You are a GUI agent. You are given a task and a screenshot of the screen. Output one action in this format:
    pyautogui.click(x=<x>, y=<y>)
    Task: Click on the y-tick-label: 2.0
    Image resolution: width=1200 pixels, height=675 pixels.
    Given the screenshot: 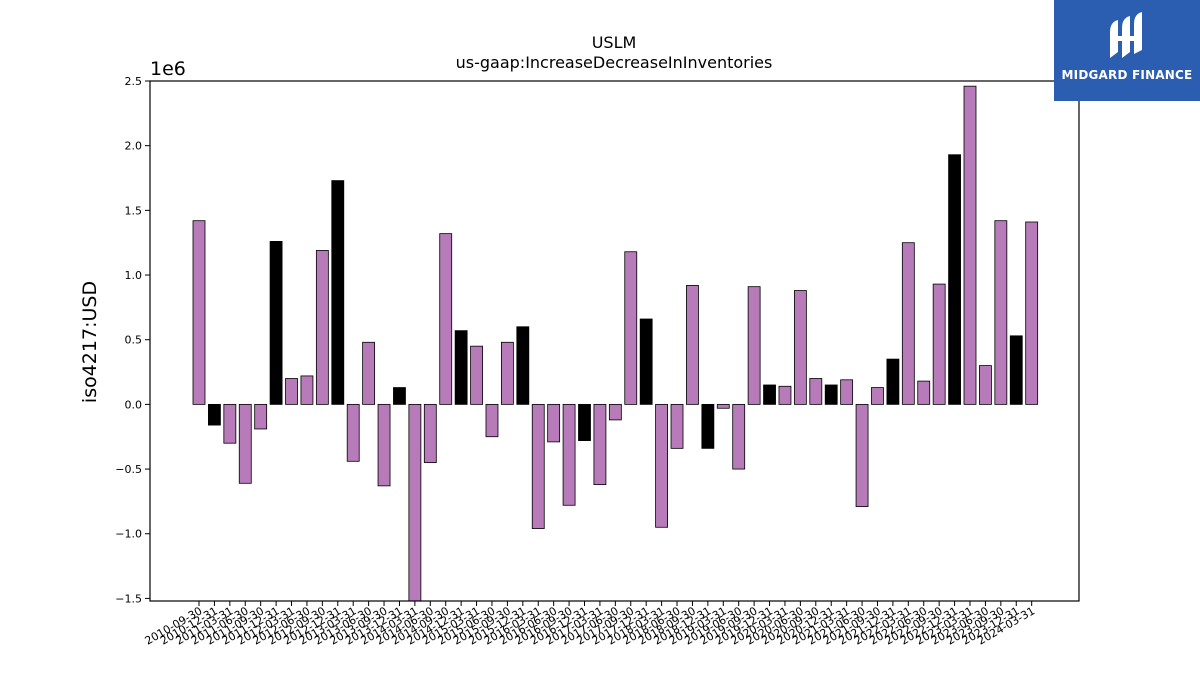 What is the action you would take?
    pyautogui.click(x=134, y=146)
    